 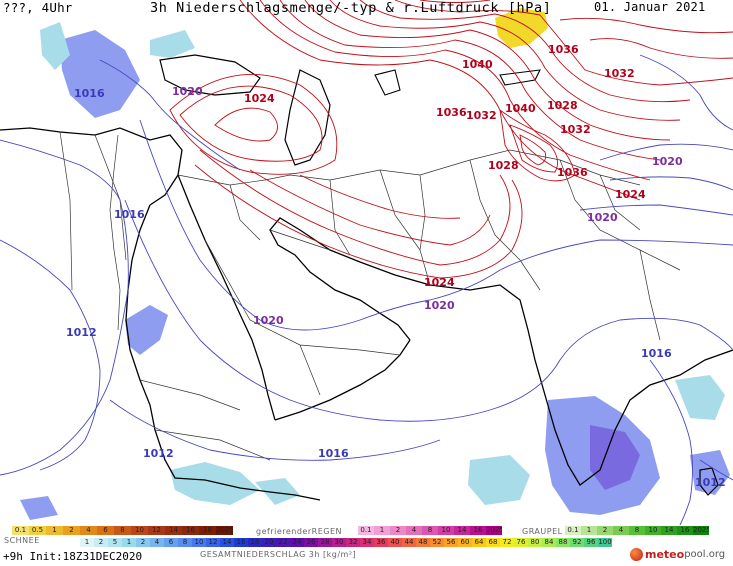 I want to click on legend-swatch: 34, so click(x=367, y=542).